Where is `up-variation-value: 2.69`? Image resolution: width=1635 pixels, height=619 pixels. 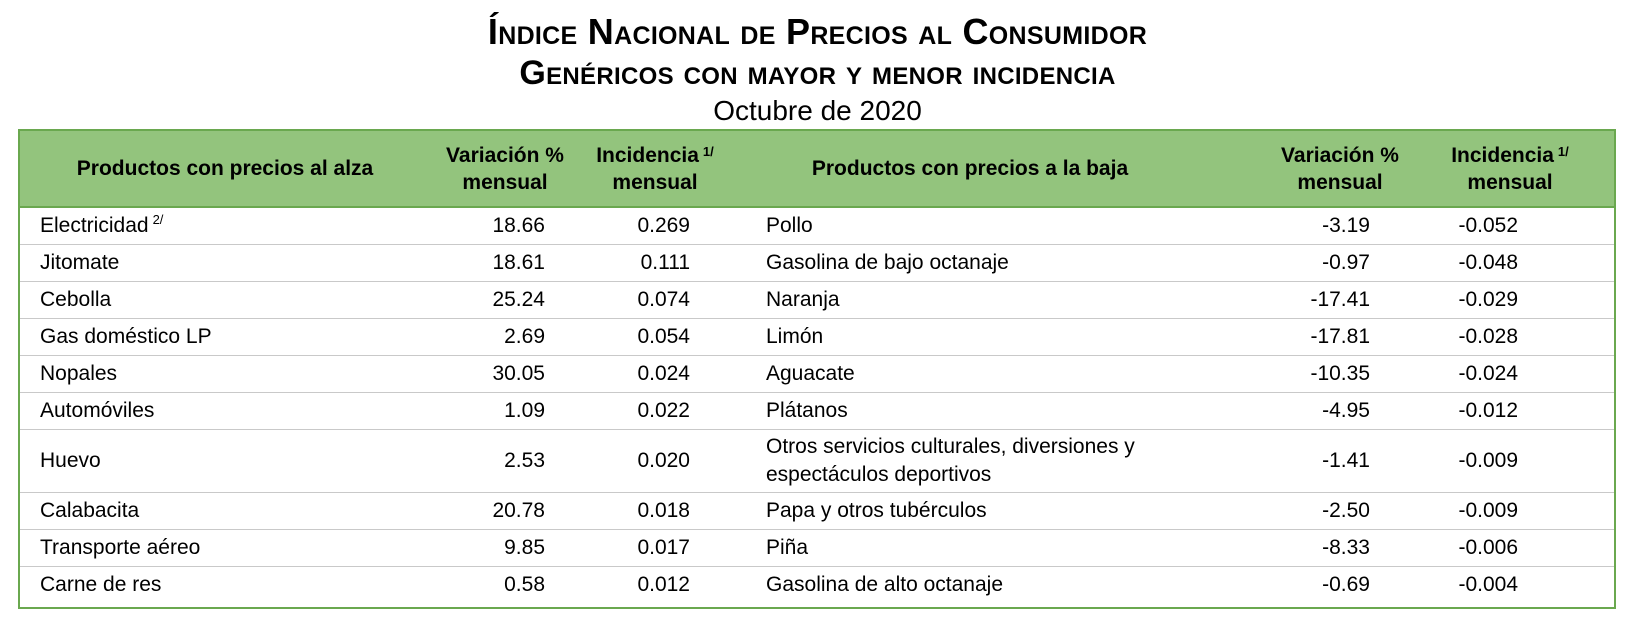
up-variation-value: 2.69 is located at coordinates (524, 336).